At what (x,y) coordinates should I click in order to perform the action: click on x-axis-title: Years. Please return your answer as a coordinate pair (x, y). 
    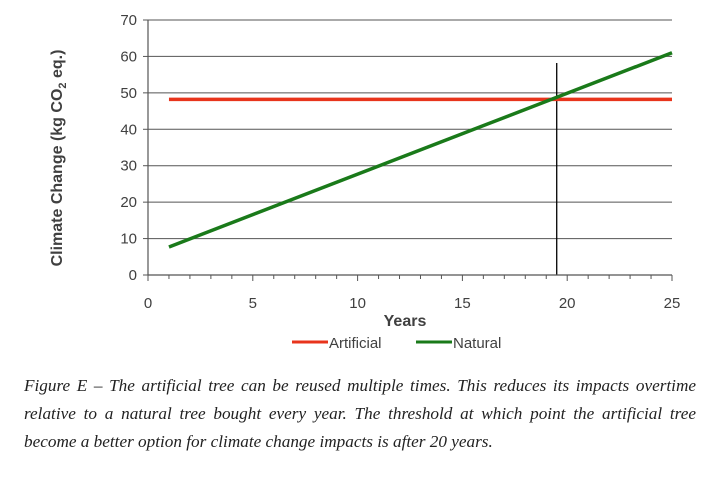
    Looking at the image, I should click on (405, 321).